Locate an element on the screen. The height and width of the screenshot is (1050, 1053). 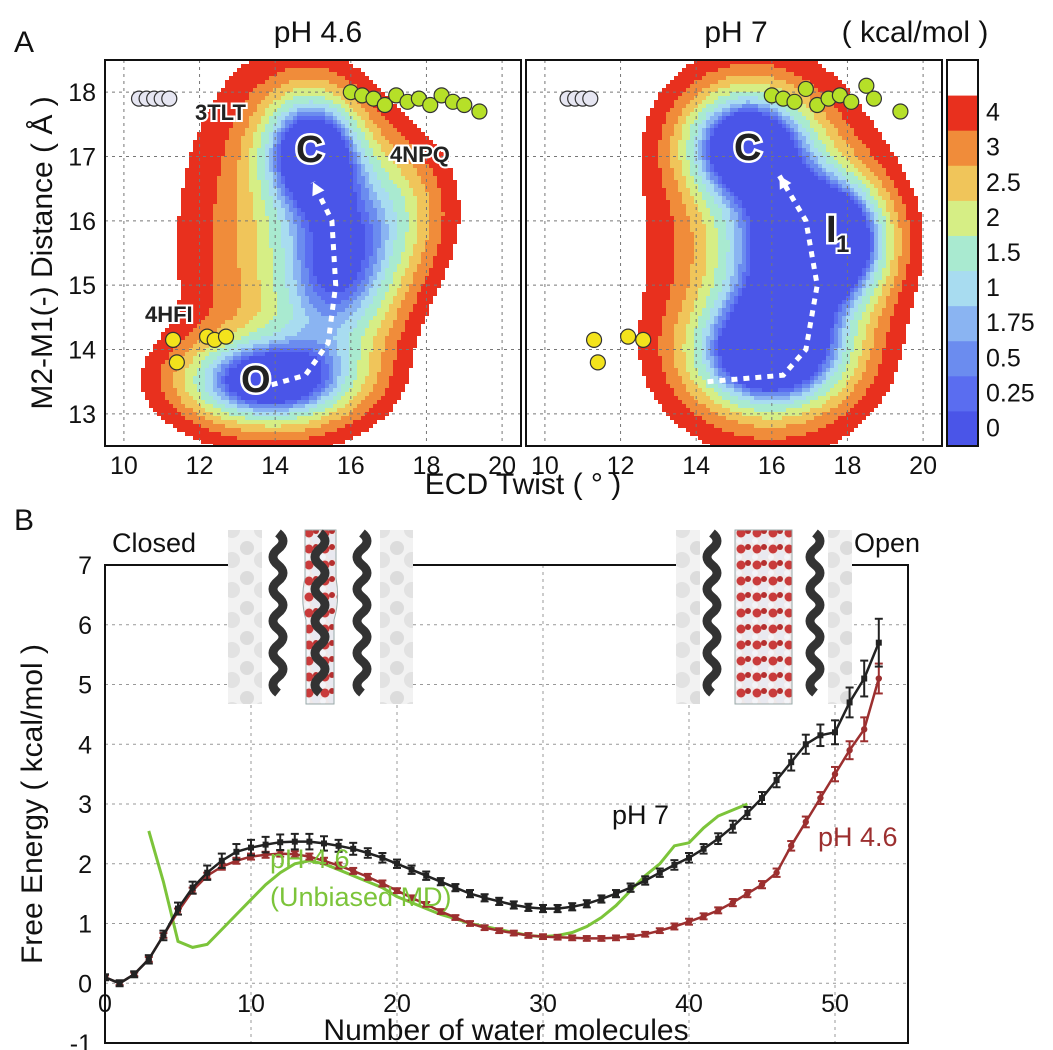
panel-a-left-title: pH 4.6 is located at coordinates (318, 32).